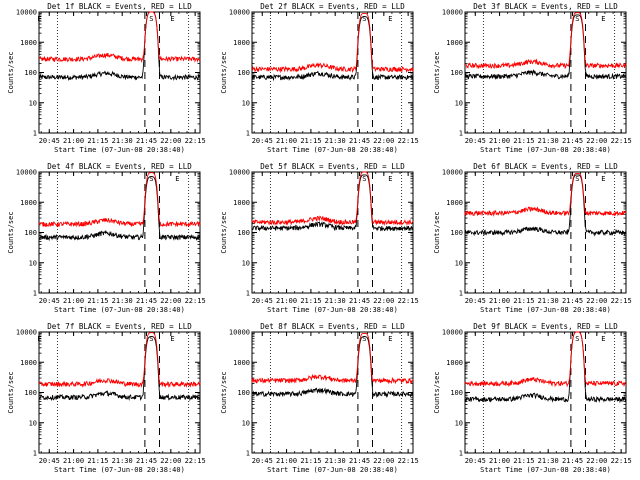 Image resolution: width=640 pixels, height=480 pixels. Describe the element at coordinates (545, 326) in the screenshot. I see `chart-title: Det 9f BLACK = Events, RED = LLD` at that location.